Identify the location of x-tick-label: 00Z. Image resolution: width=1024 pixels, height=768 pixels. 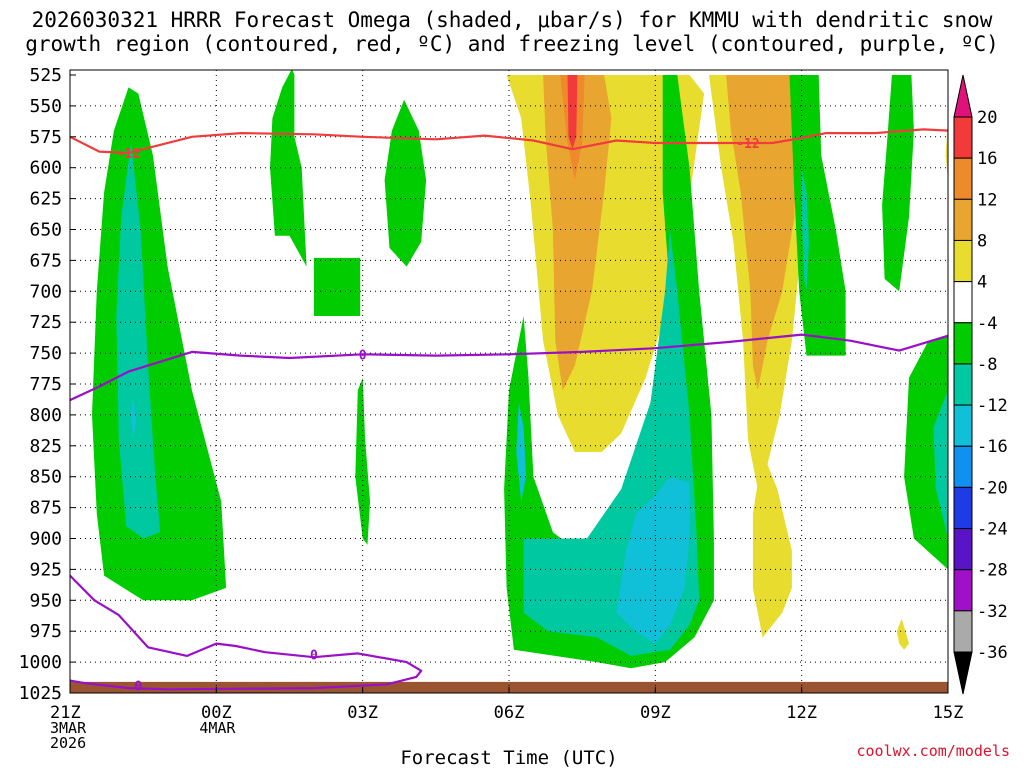
(216, 713).